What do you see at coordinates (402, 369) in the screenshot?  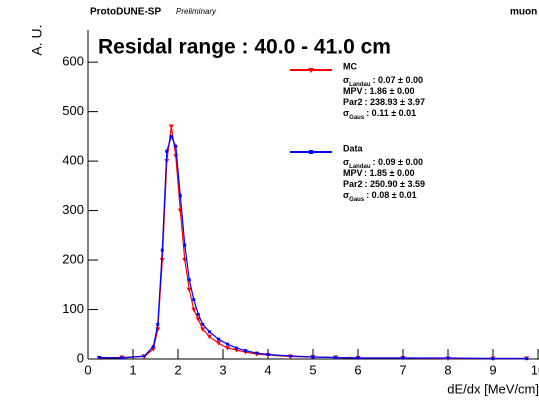 I see `x-tick-label: 7` at bounding box center [402, 369].